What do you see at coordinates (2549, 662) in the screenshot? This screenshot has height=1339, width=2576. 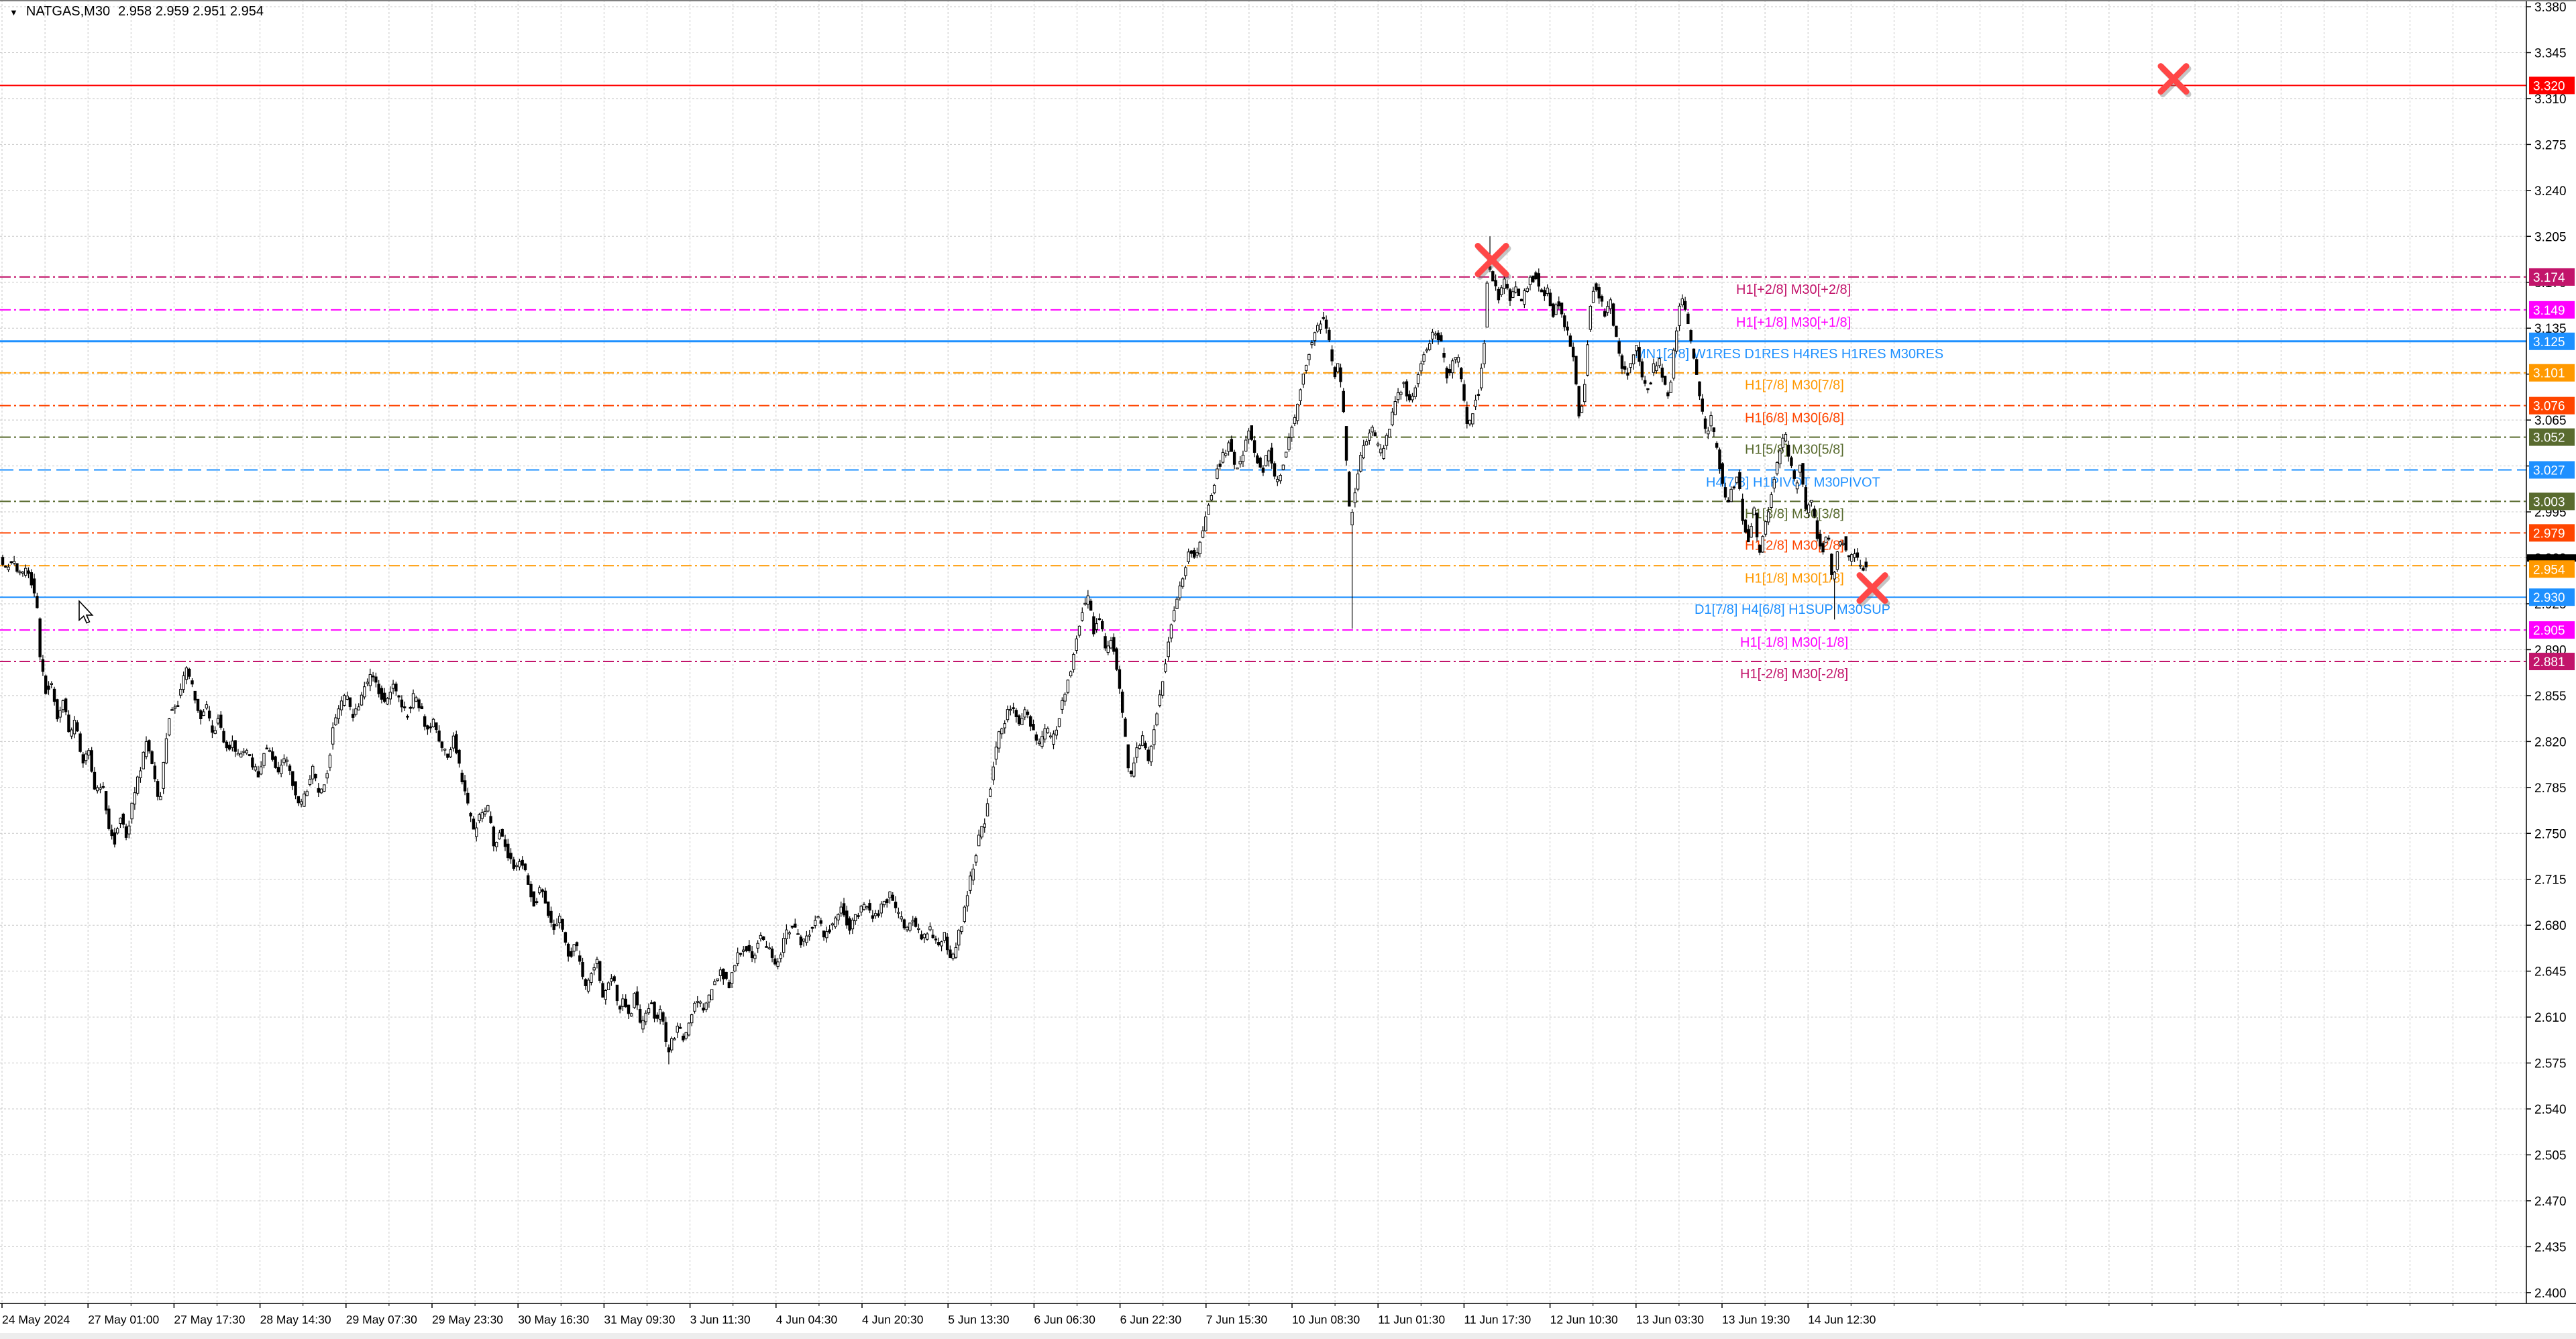 I see `svg-text: 2.881` at bounding box center [2549, 662].